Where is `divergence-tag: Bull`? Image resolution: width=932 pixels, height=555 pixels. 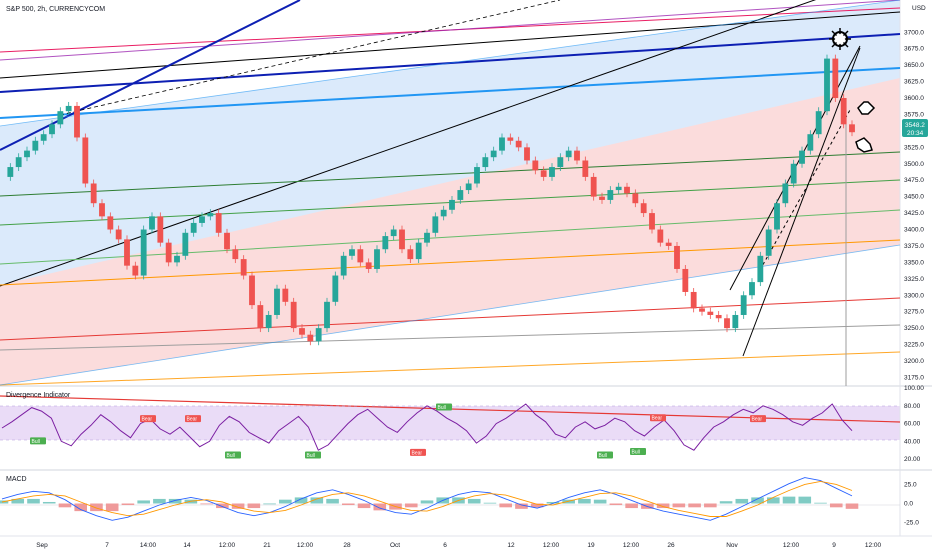 divergence-tag: Bull is located at coordinates (233, 455).